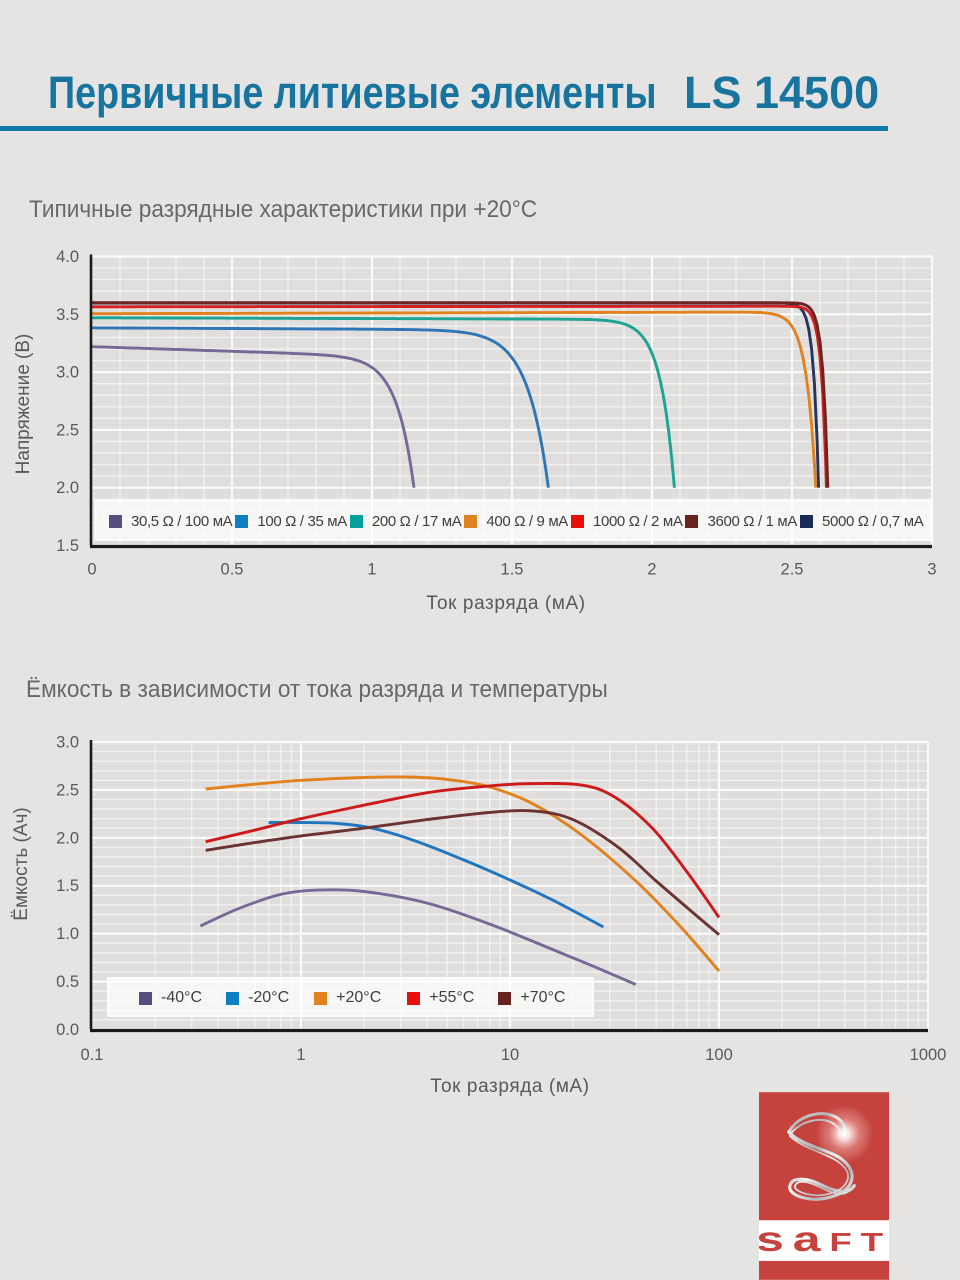 The height and width of the screenshot is (1280, 960). What do you see at coordinates (67, 315) in the screenshot?
I see `svg-text: 3.5` at bounding box center [67, 315].